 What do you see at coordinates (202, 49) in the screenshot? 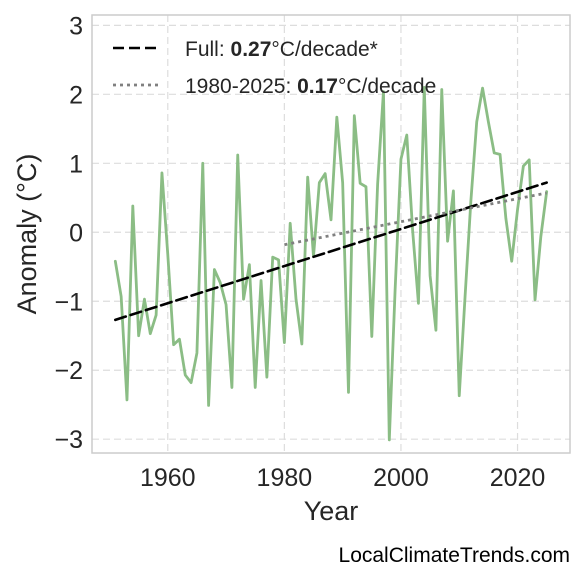
I see `legend-full-name: Full` at bounding box center [202, 49].